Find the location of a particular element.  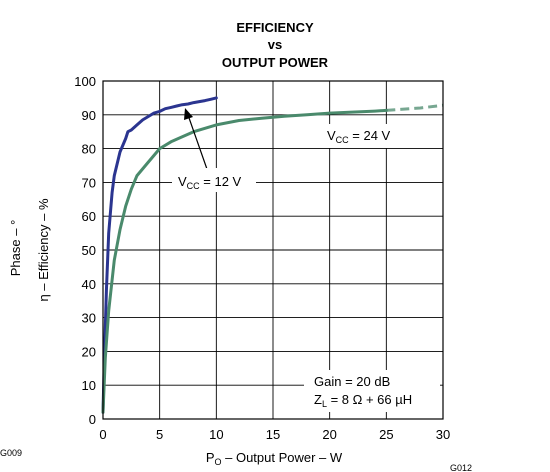

x-axis-label-sub: O is located at coordinates (217, 462).